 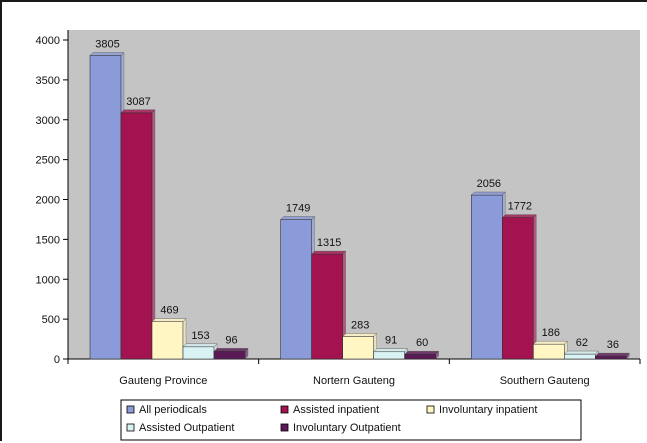 What do you see at coordinates (520, 207) in the screenshot?
I see `data-label: 1772` at bounding box center [520, 207].